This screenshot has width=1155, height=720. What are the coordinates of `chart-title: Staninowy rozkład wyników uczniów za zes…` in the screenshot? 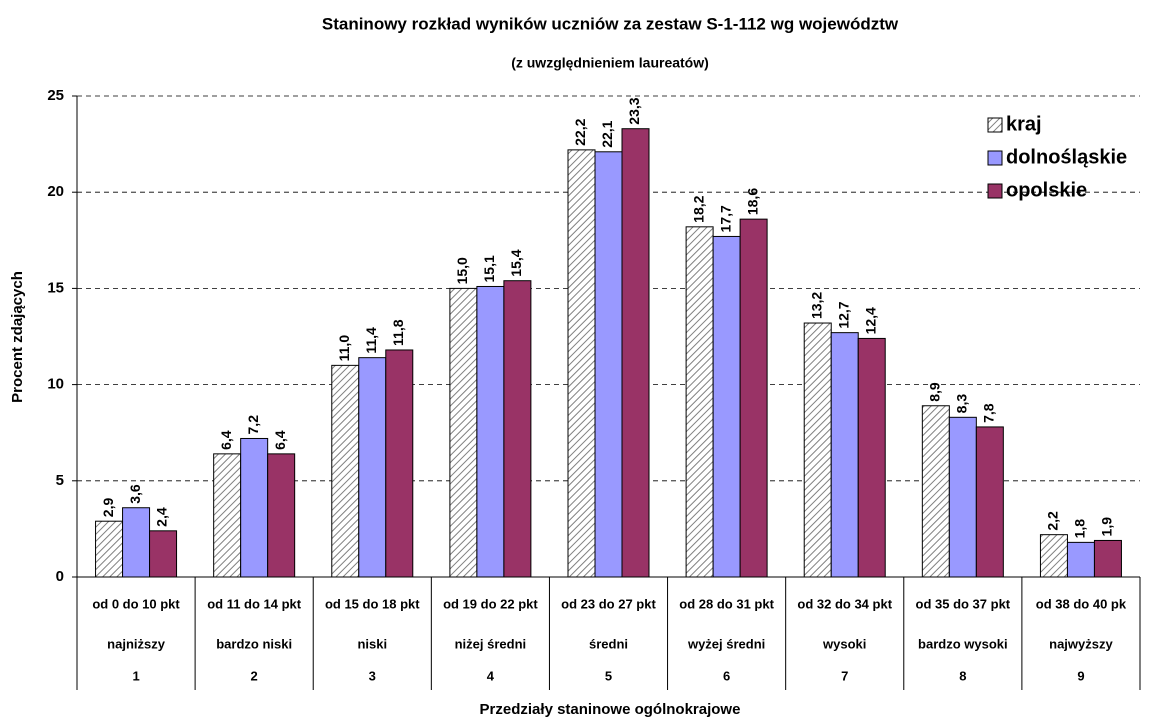 It's located at (610, 23).